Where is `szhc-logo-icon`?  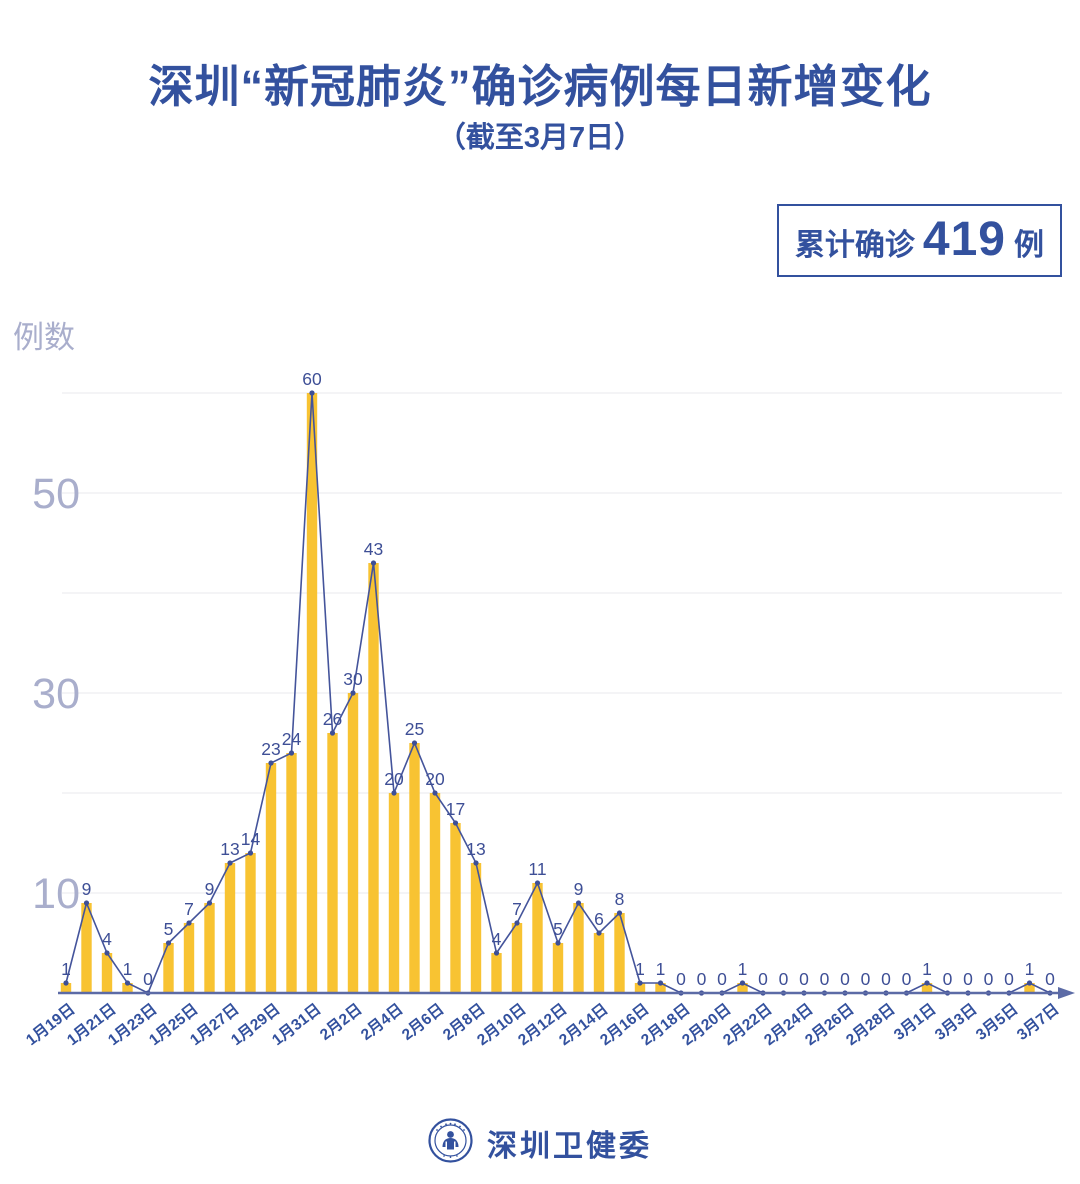
szhc-logo-icon is located at coordinates (450, 1143).